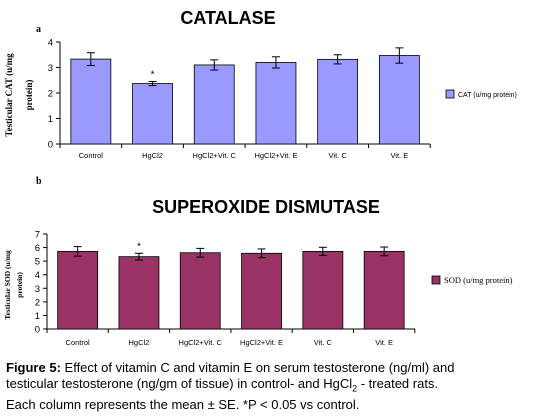  Describe the element at coordinates (398, 383) in the screenshot. I see `caption-line2b: - treated rats.` at that location.